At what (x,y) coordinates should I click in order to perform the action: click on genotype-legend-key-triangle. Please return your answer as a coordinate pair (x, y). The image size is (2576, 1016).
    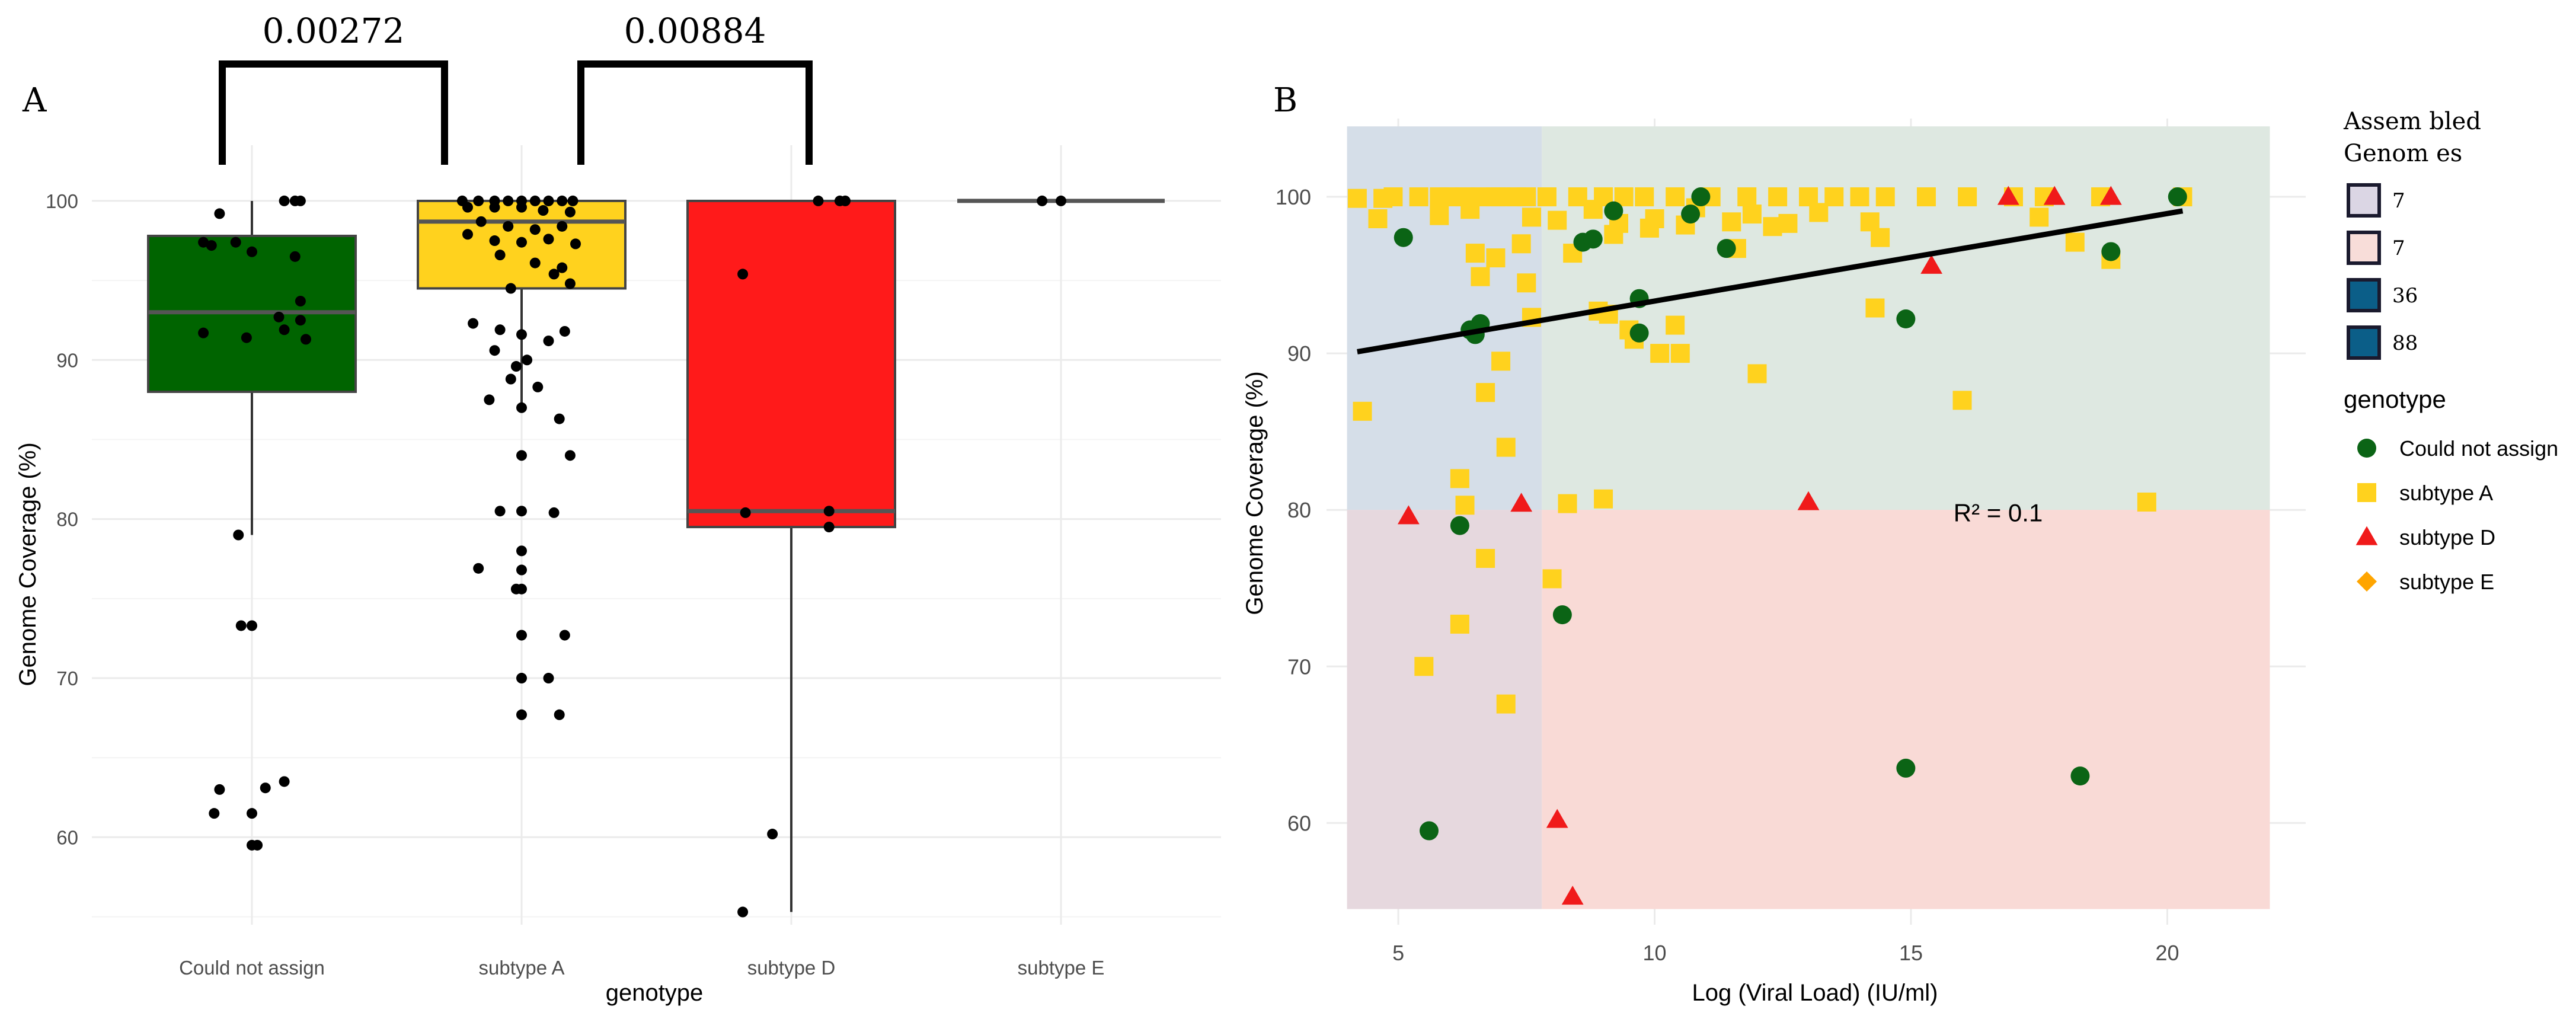
    Looking at the image, I should click on (2367, 535).